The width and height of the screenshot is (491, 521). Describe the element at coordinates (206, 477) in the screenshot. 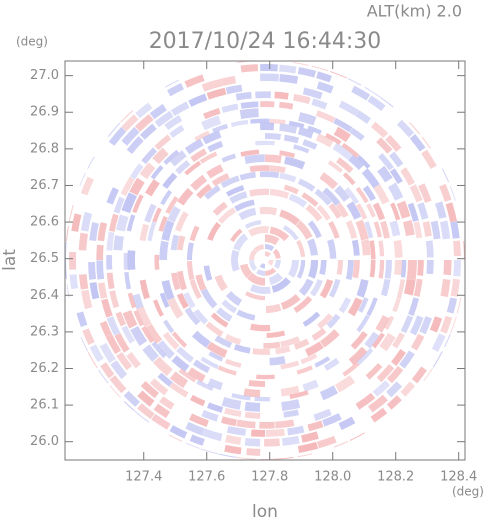

I see `x-tick-label: 127.6` at that location.